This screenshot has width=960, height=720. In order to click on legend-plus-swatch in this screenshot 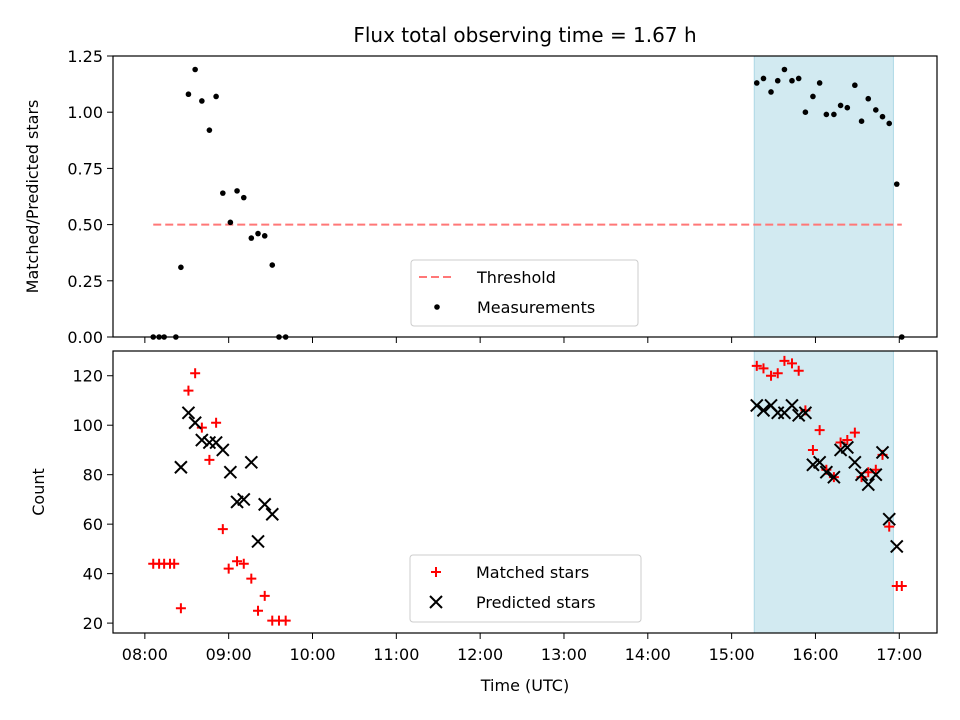, I will do `click(436, 572)`.